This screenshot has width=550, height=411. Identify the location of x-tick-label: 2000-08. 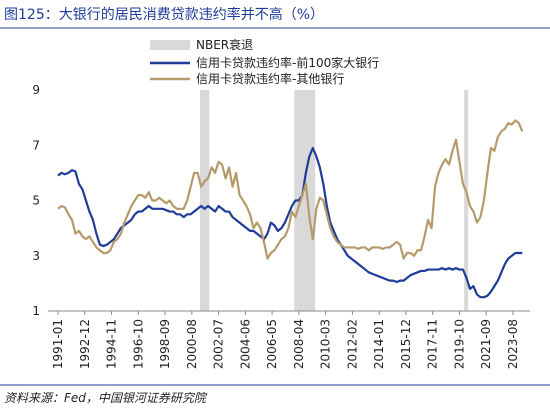
(192, 344).